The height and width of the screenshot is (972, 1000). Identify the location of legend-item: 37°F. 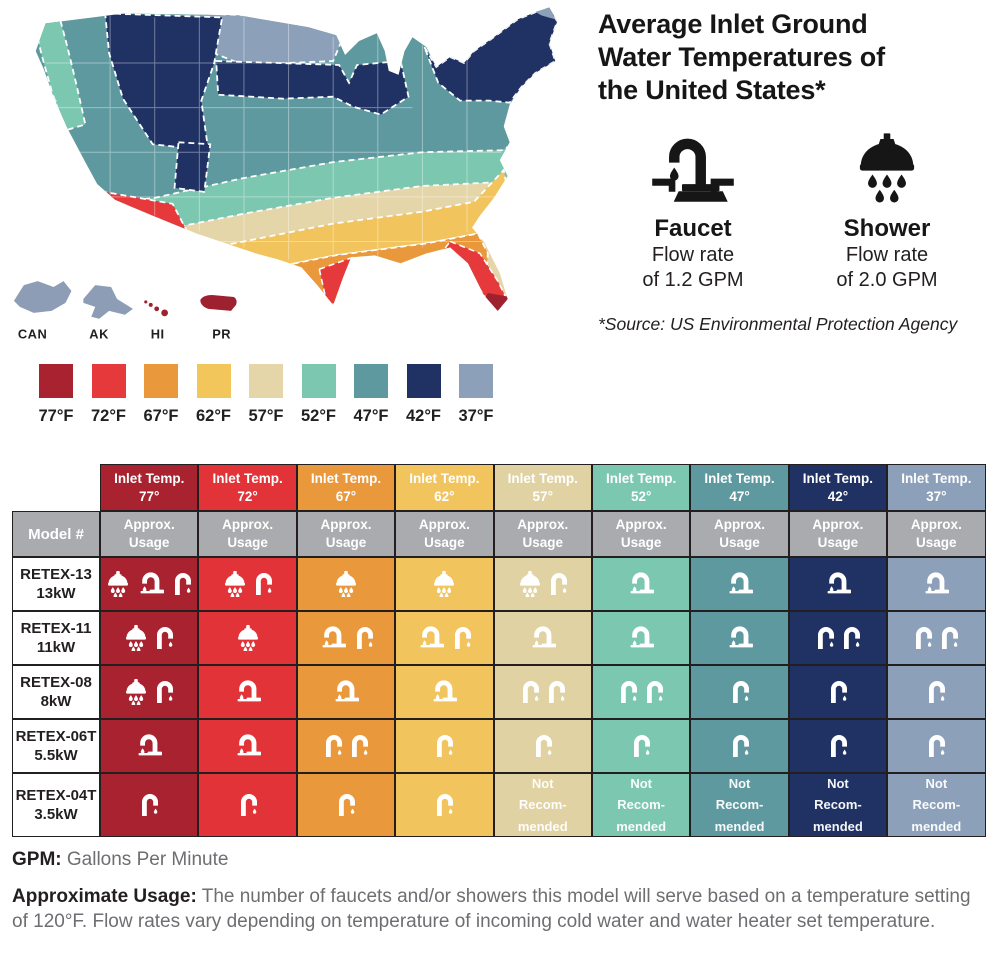
(476, 395).